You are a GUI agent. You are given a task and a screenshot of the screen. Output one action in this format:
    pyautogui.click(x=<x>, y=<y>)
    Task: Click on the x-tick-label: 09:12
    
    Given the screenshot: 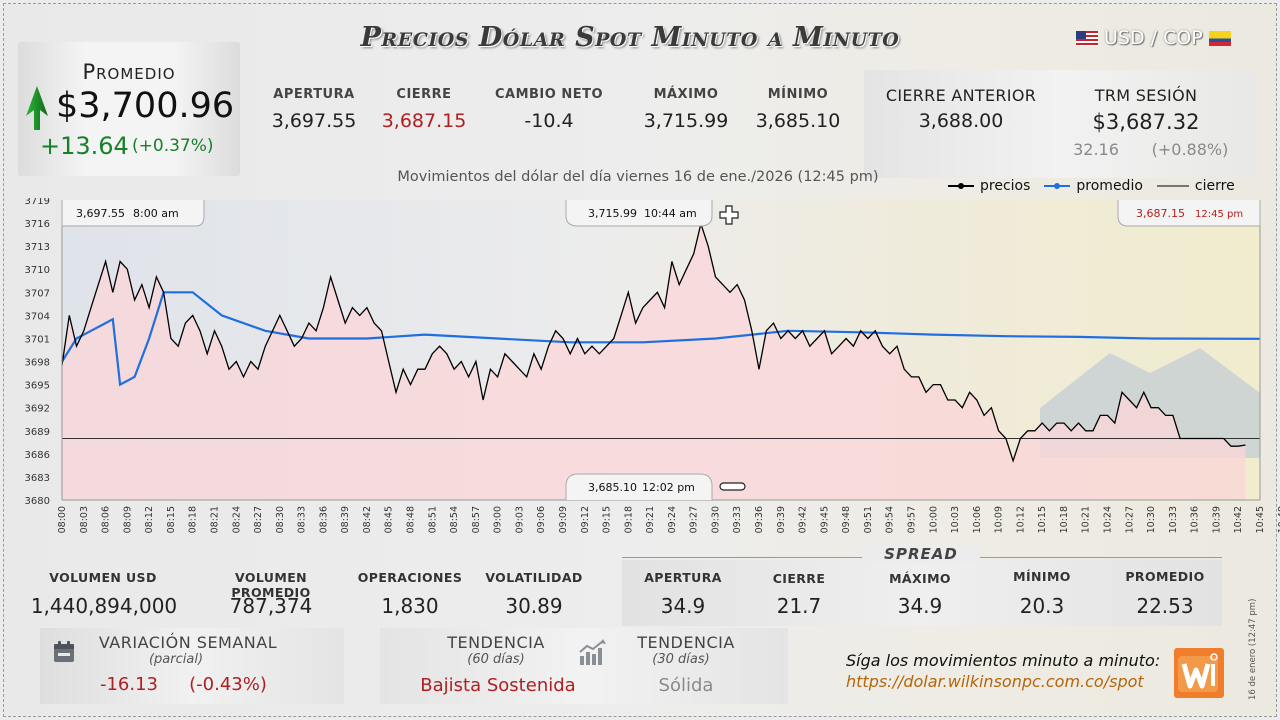 What is the action you would take?
    pyautogui.click(x=585, y=519)
    